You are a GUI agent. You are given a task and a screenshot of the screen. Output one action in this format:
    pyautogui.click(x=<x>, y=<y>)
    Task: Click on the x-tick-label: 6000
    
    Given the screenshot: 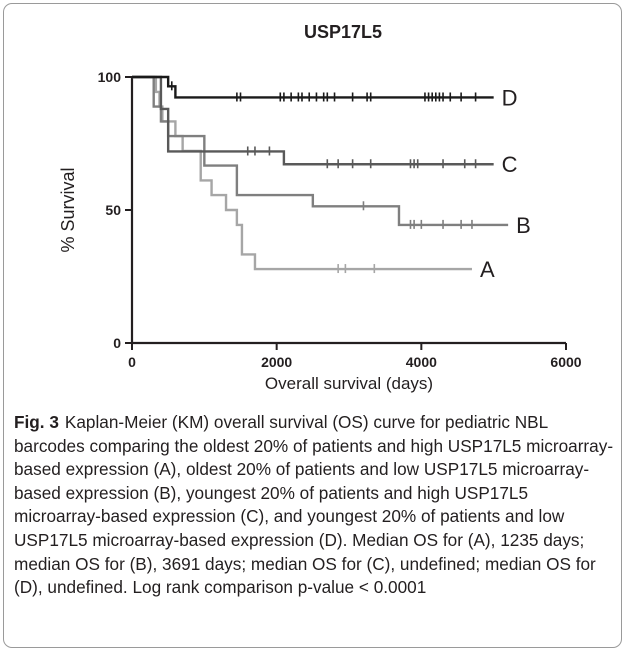 What is the action you would take?
    pyautogui.click(x=565, y=362)
    